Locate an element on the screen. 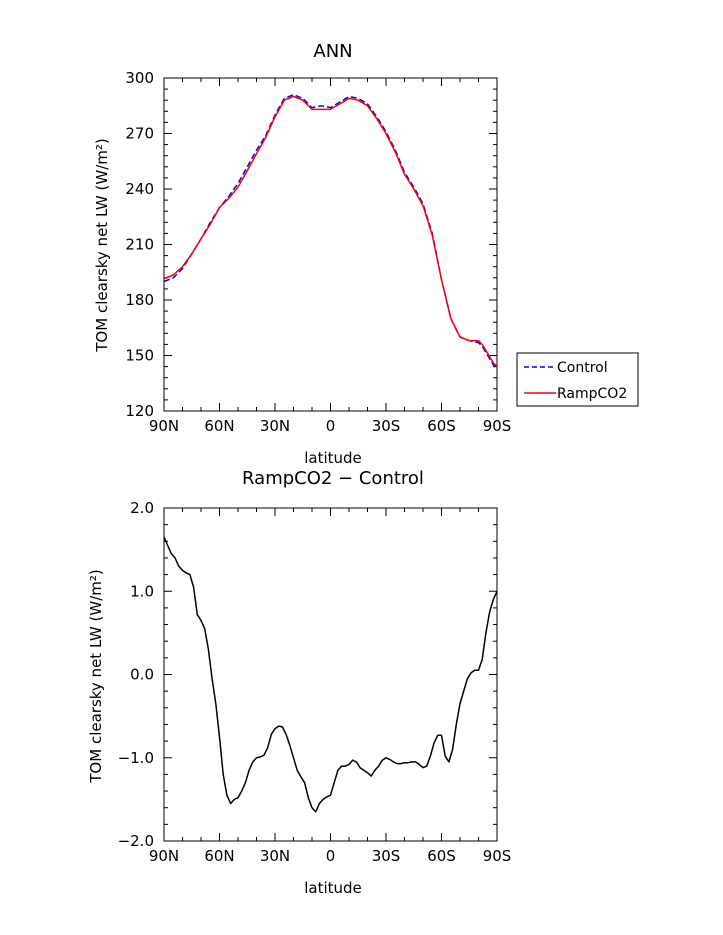 The width and height of the screenshot is (723, 935). top-x-tick-label: 30N is located at coordinates (275, 426).